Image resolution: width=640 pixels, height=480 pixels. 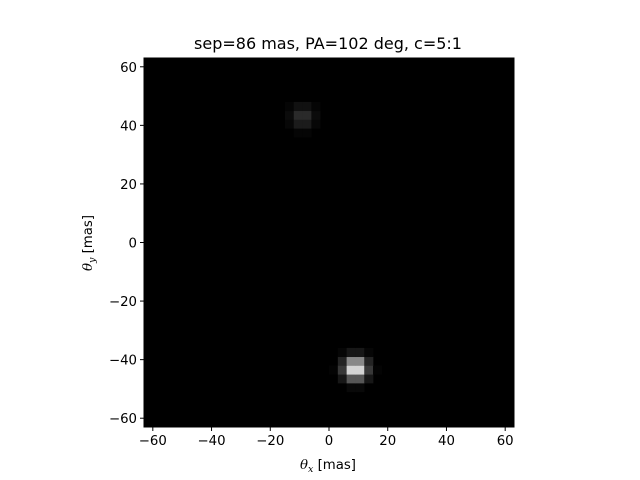 What do you see at coordinates (133, 244) in the screenshot?
I see `y-tick-label: 0` at bounding box center [133, 244].